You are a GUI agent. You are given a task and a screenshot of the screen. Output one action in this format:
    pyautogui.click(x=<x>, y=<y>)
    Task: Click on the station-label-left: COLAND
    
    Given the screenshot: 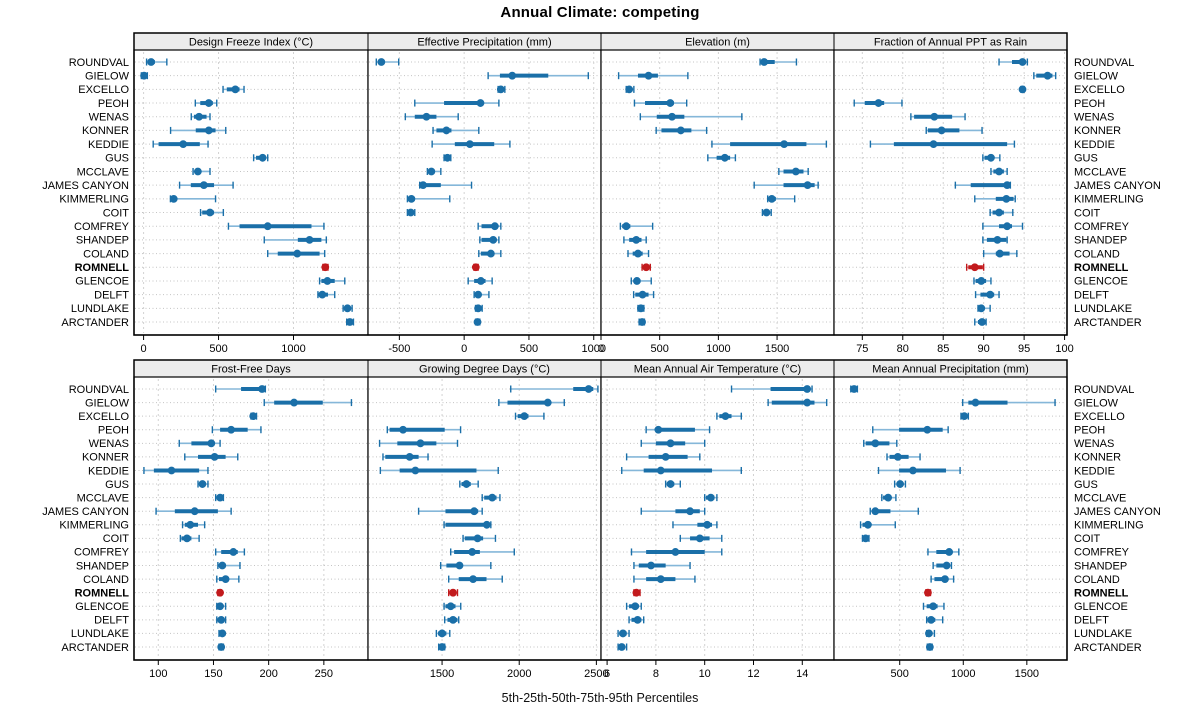 What is the action you would take?
    pyautogui.click(x=106, y=580)
    